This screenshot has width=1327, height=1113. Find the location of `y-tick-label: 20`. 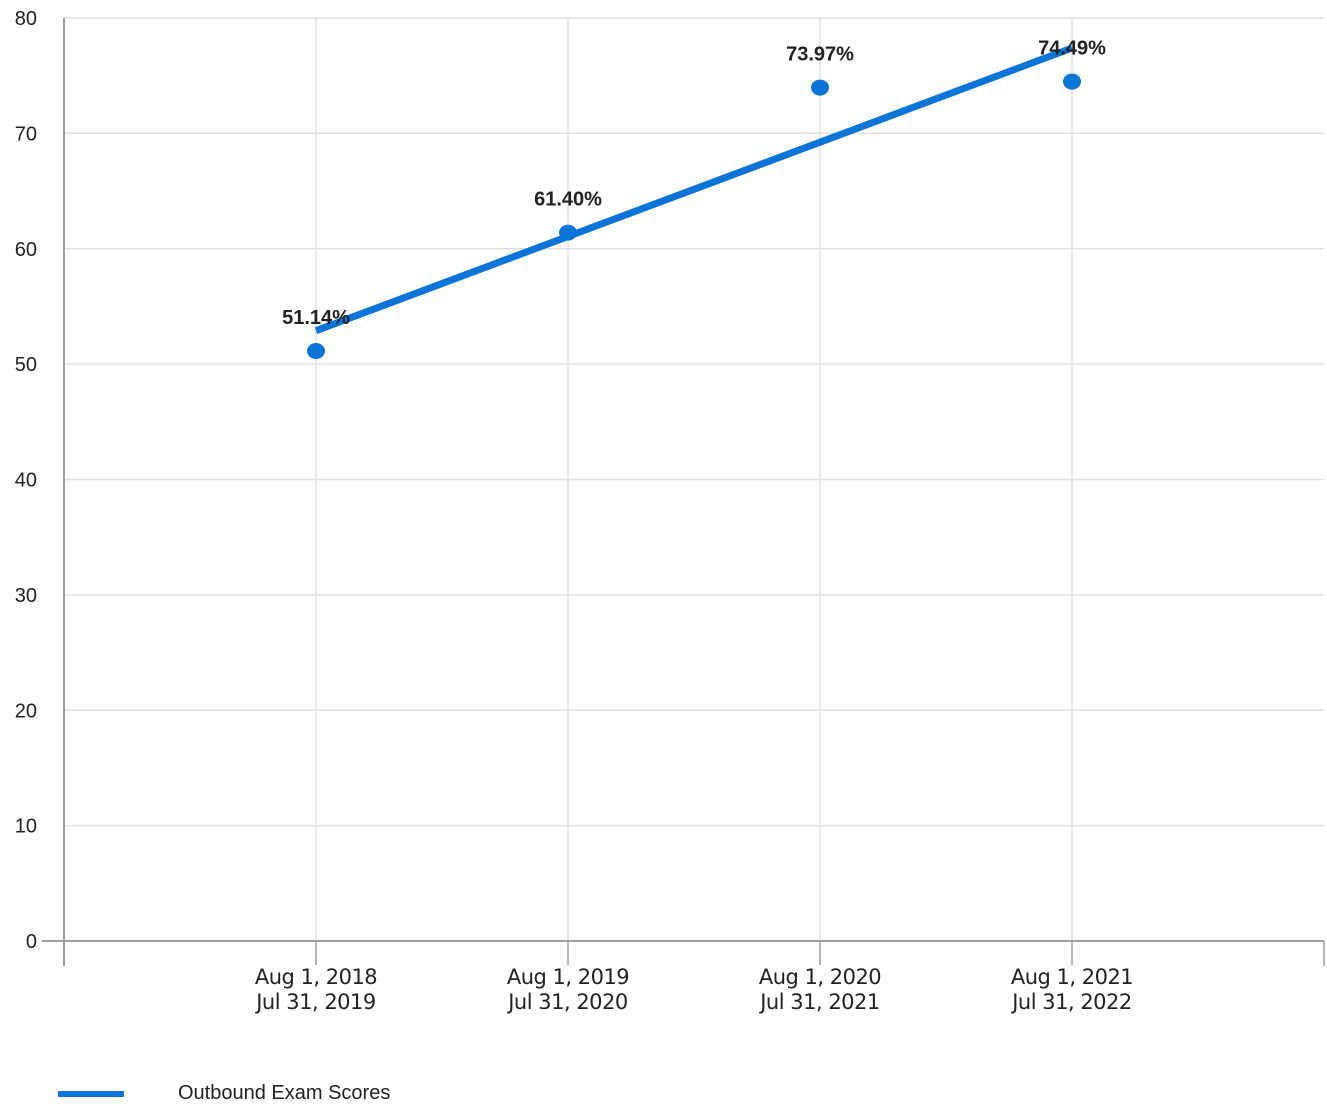

y-tick-label: 20 is located at coordinates (26, 711).